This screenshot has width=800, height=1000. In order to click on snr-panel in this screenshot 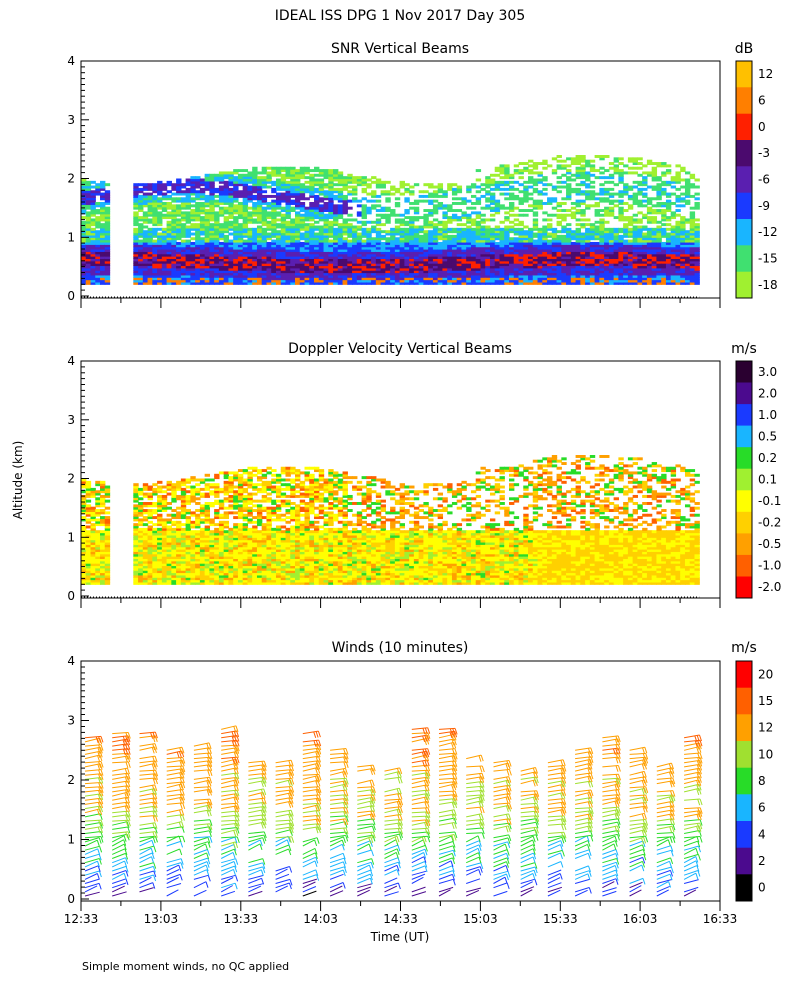, I will do `click(390, 220)`.